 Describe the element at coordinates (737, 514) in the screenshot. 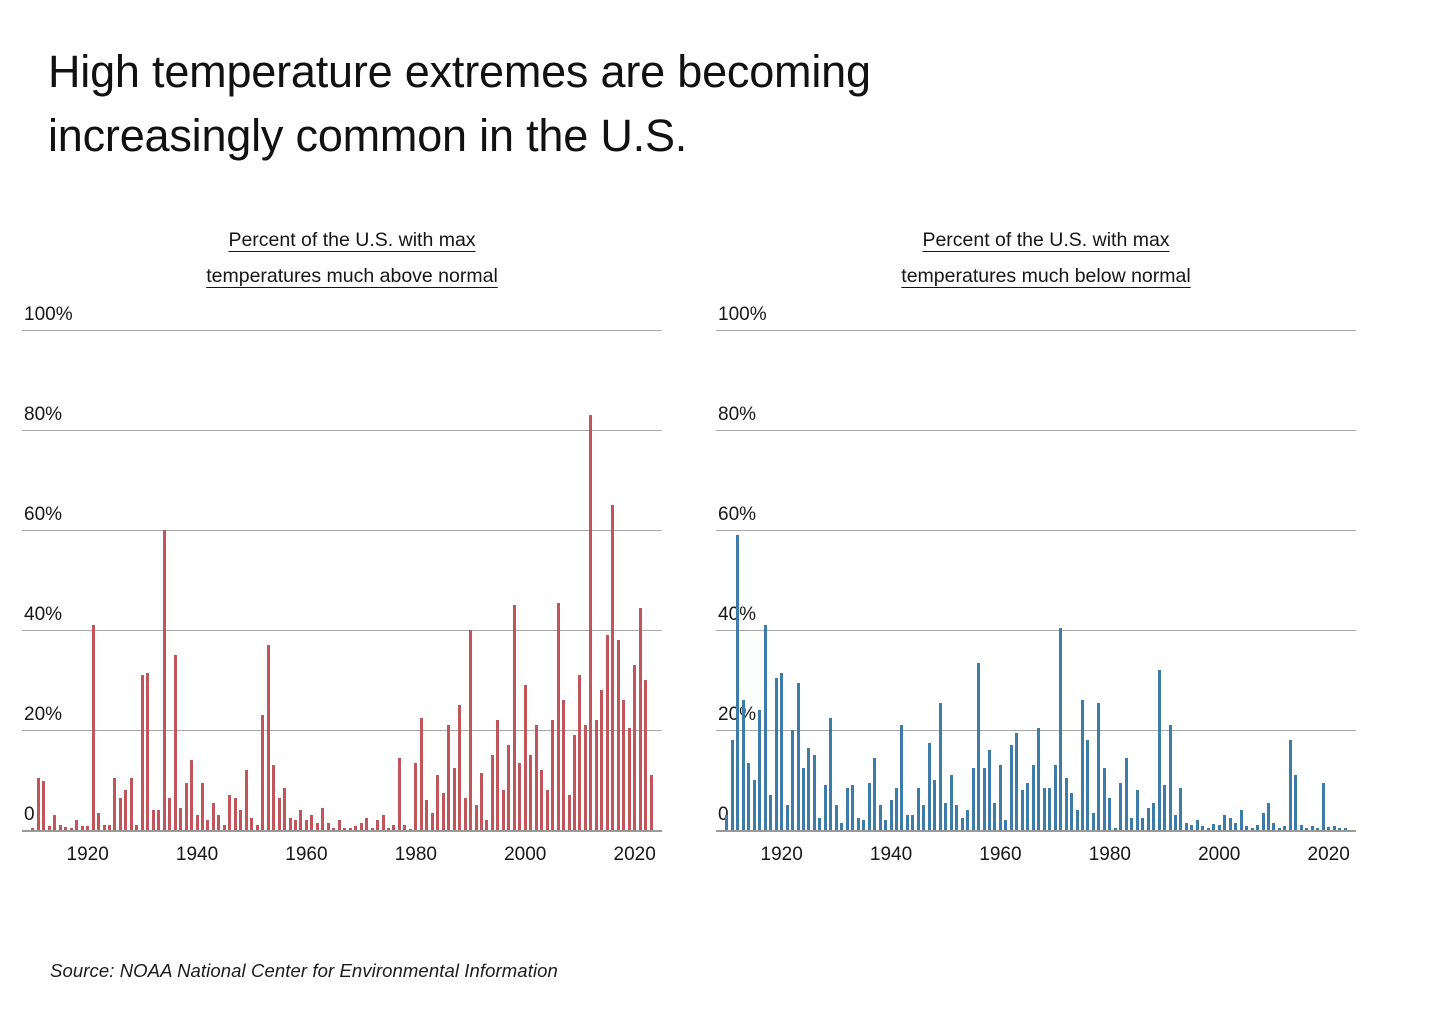

I see `y-axis-tick-label: 60%` at that location.